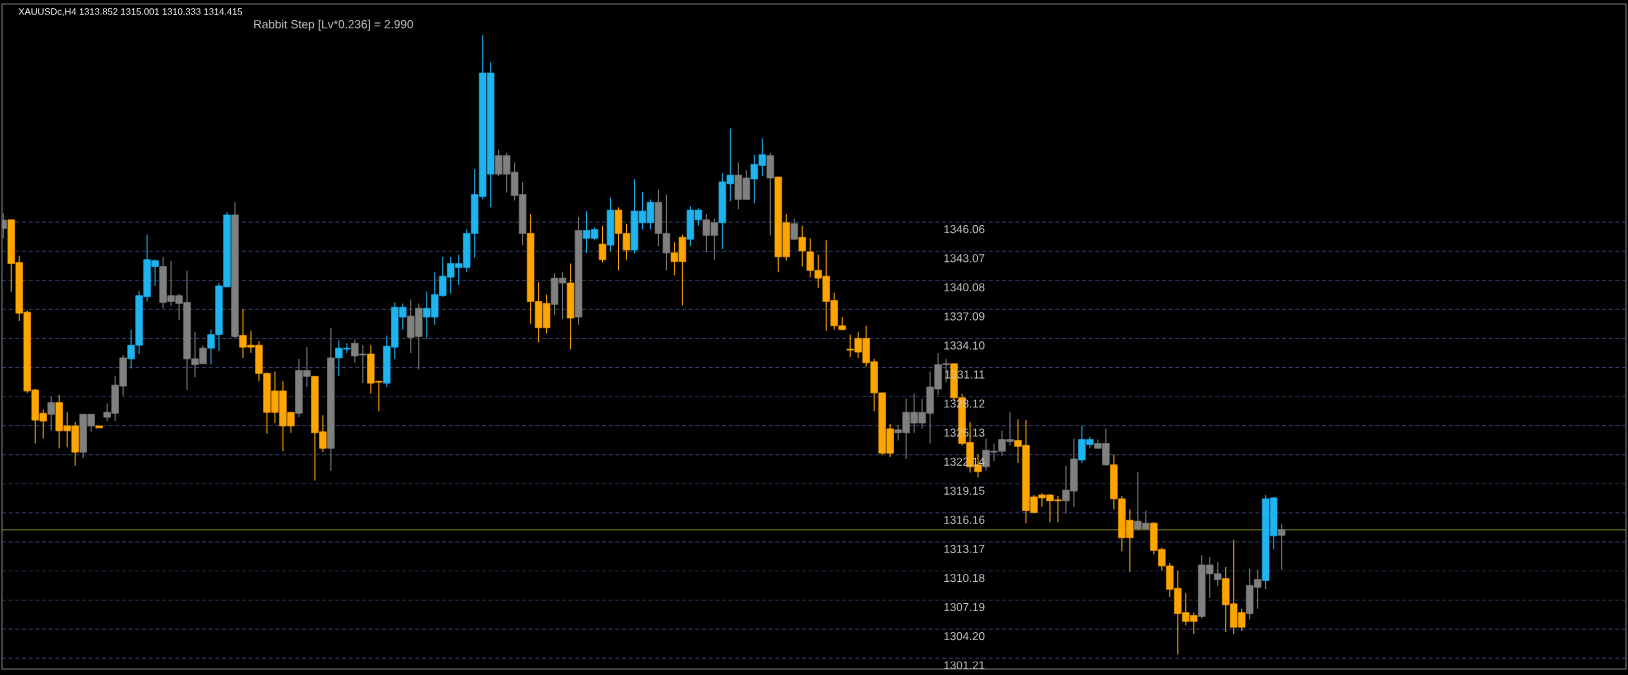 The height and width of the screenshot is (675, 1628). What do you see at coordinates (964, 287) in the screenshot?
I see `ref-line-label: 1340.08` at bounding box center [964, 287].